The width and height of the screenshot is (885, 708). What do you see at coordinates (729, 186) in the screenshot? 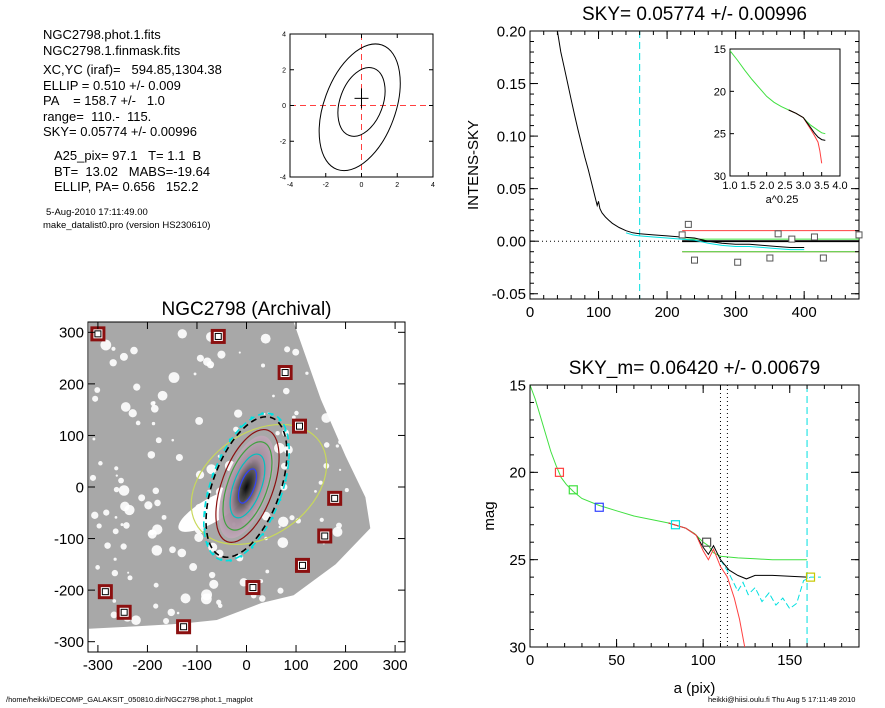
I see `inset-x-tick-label: 1.0` at bounding box center [729, 186].